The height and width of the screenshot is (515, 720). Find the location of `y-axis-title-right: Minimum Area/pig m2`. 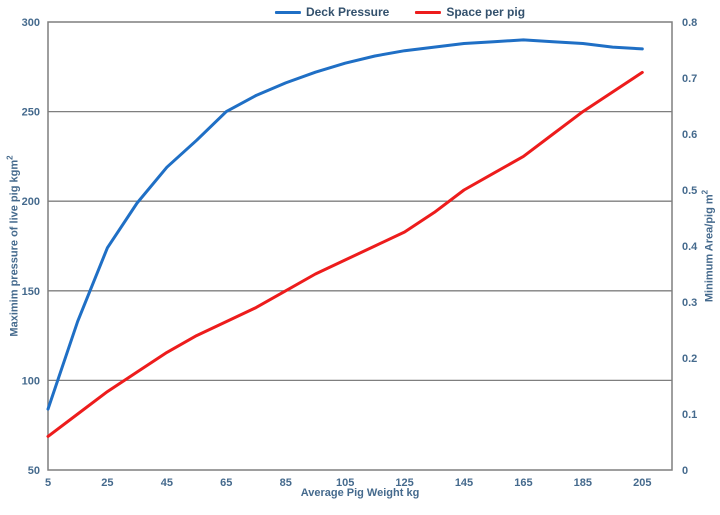

y-axis-title-right: Minimum Area/pig m2 is located at coordinates (708, 246).